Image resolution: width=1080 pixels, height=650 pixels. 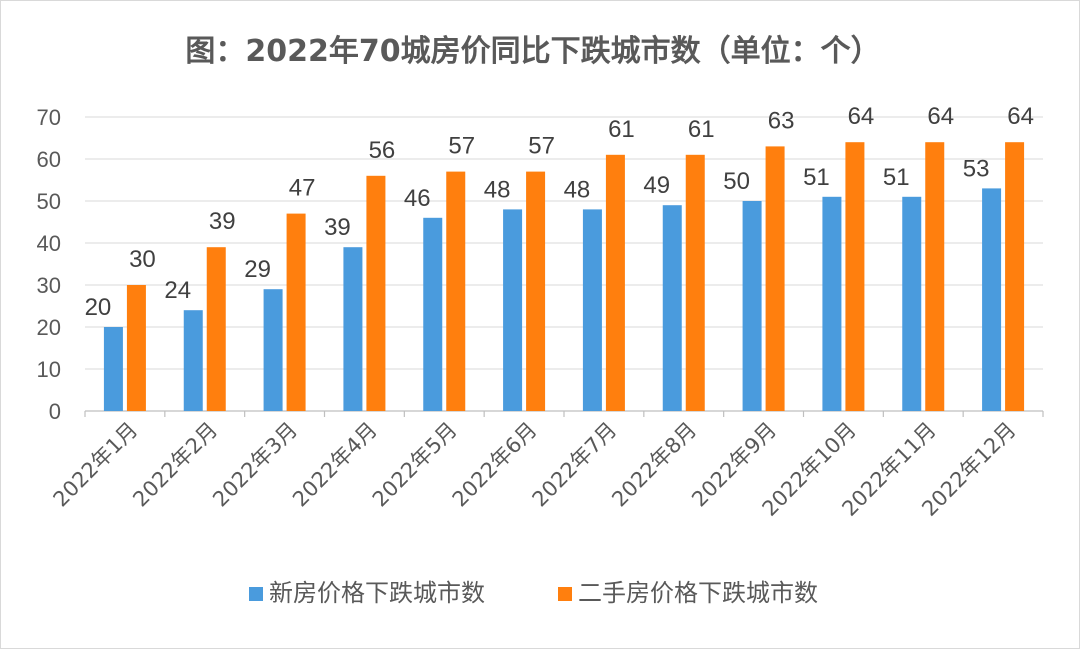 I want to click on x-tick-label: 2022年7月, so click(x=575, y=465).